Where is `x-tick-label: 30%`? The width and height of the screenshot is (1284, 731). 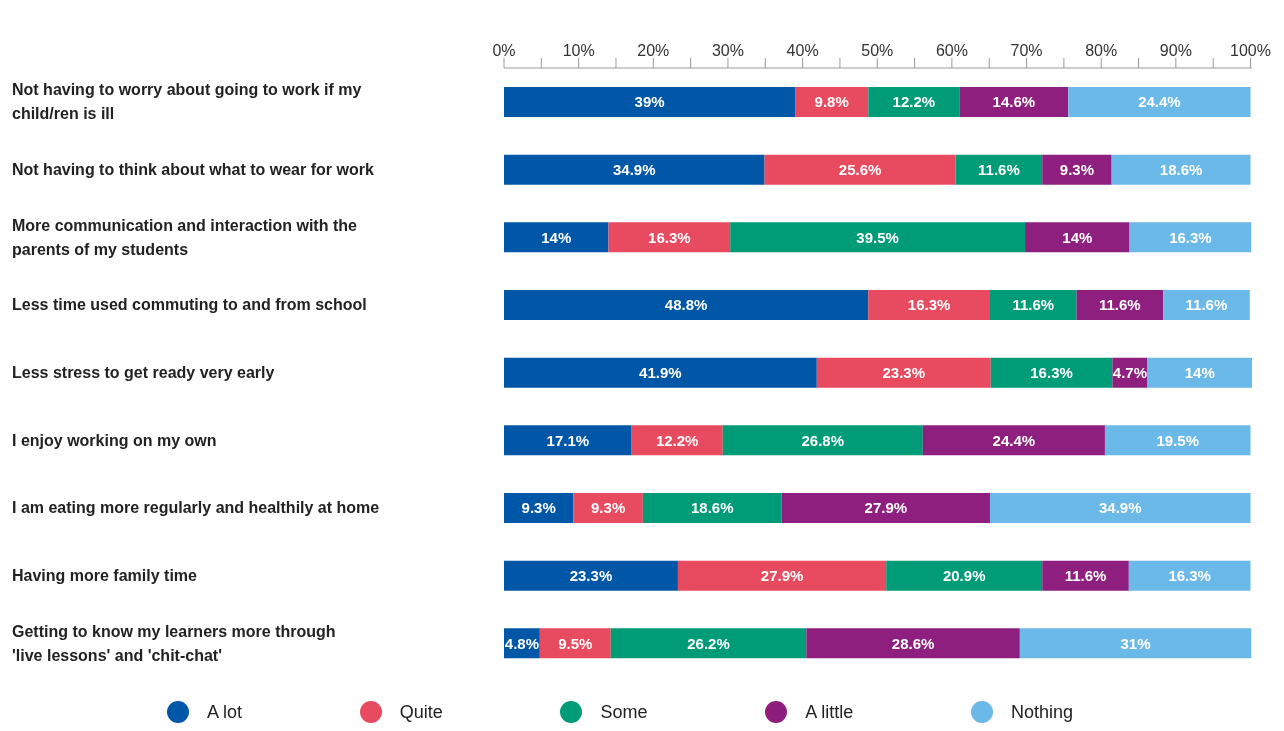 x-tick-label: 30% is located at coordinates (727, 50).